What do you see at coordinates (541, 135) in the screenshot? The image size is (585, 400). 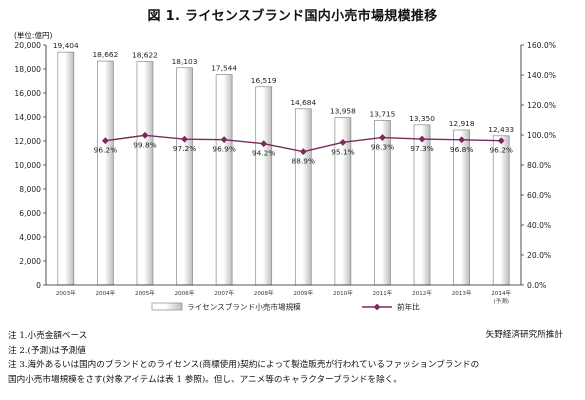 I see `right-tick-label: 100.0%` at bounding box center [541, 135].